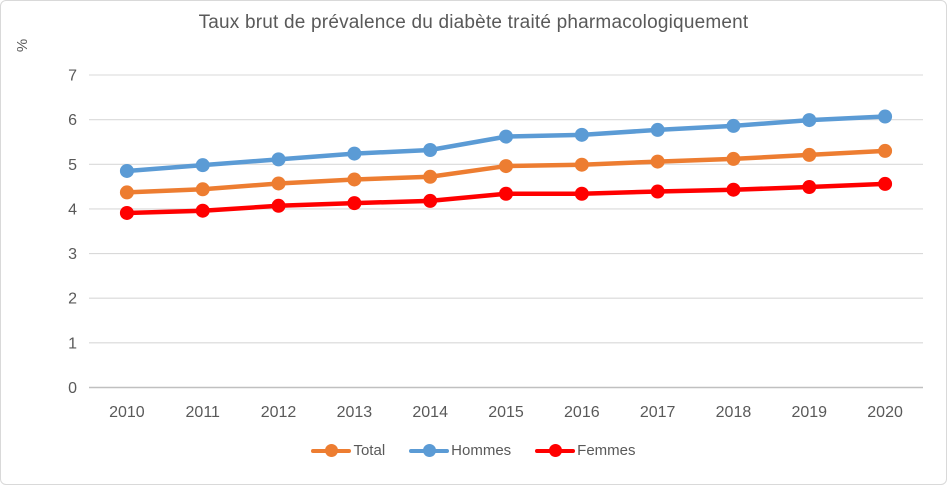  I want to click on data-point-femmes-2018, so click(733, 189).